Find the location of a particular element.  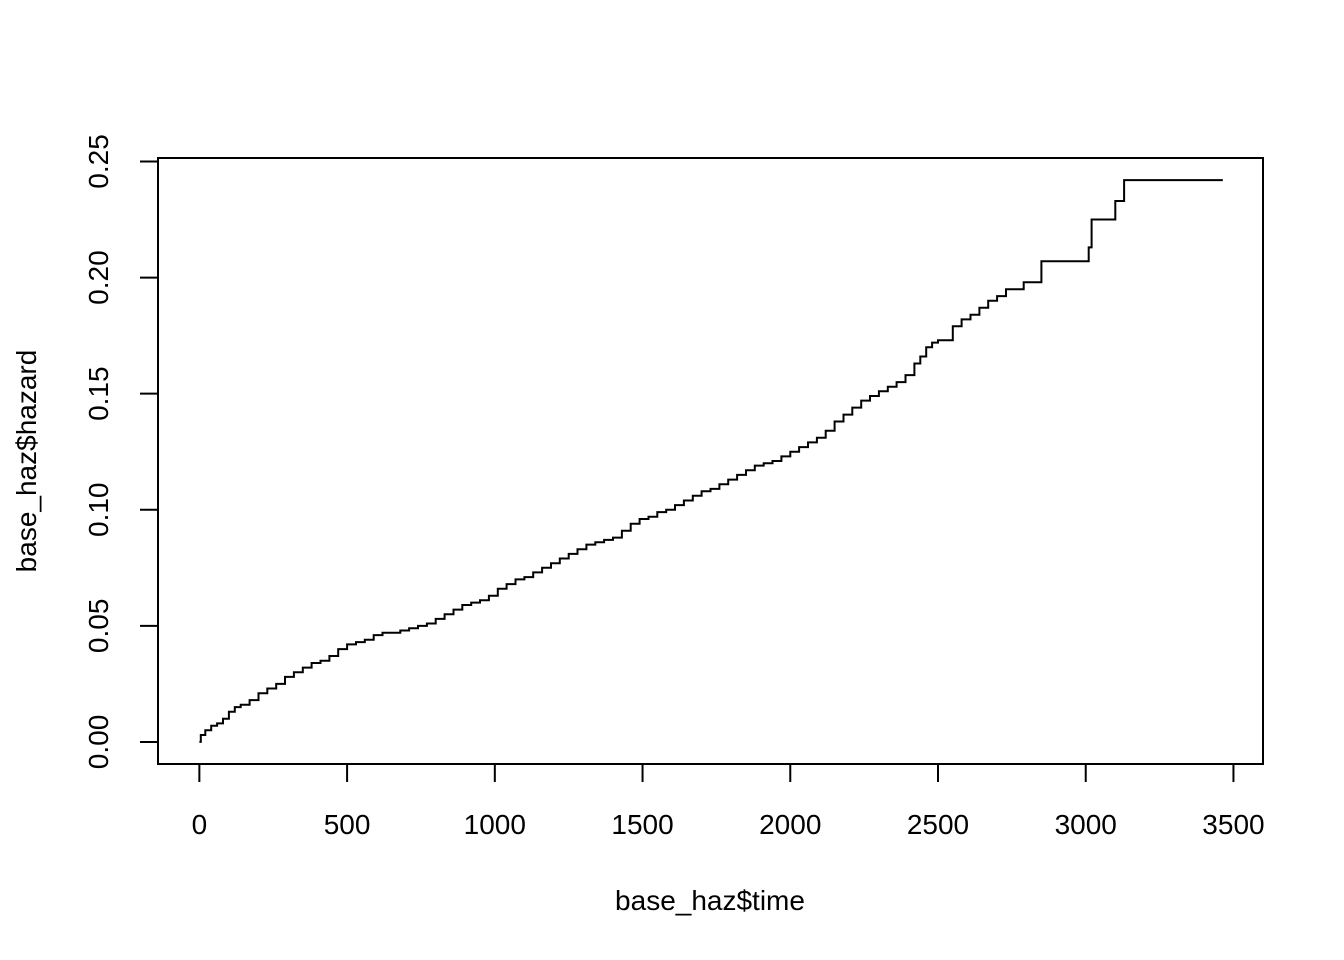

x-axis: 0 500 1000 1500 2000 2500 3000 3500 is located at coordinates (728, 801).